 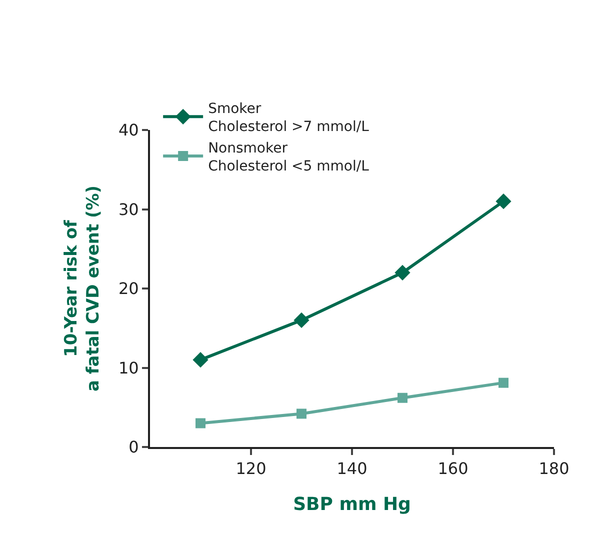 I want to click on x-tick-label: 140, so click(x=352, y=468).